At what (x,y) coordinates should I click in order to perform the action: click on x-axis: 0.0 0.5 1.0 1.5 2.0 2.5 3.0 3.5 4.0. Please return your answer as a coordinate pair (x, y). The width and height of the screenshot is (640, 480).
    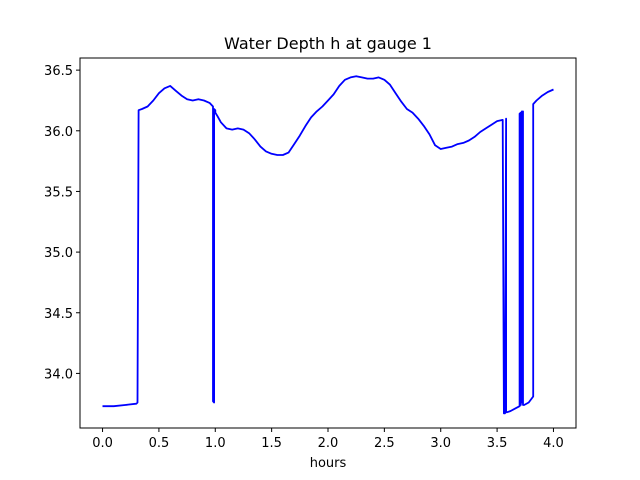
    Looking at the image, I should click on (328, 439).